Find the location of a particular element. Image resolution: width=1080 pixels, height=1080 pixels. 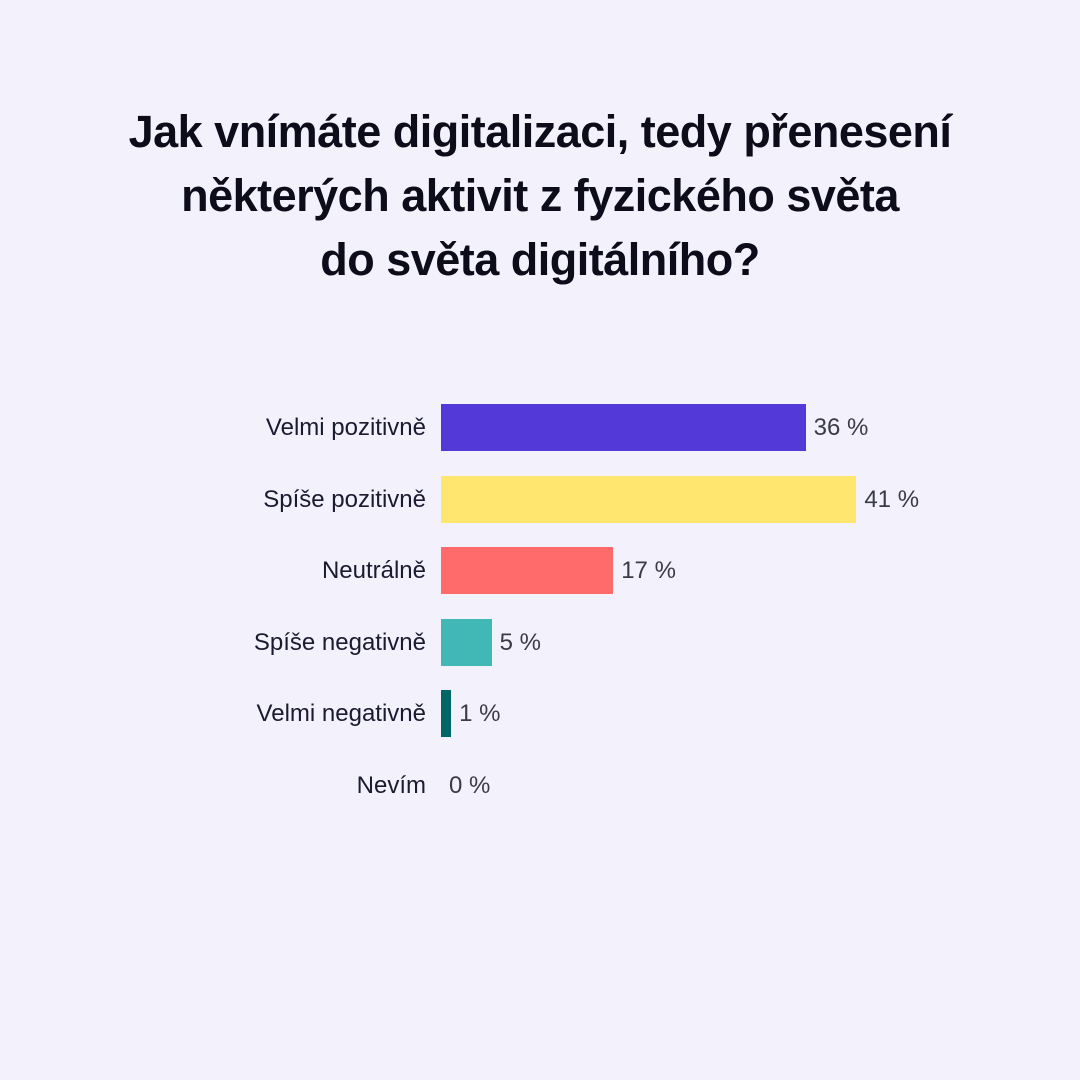

value-label: 36 % is located at coordinates (841, 427).